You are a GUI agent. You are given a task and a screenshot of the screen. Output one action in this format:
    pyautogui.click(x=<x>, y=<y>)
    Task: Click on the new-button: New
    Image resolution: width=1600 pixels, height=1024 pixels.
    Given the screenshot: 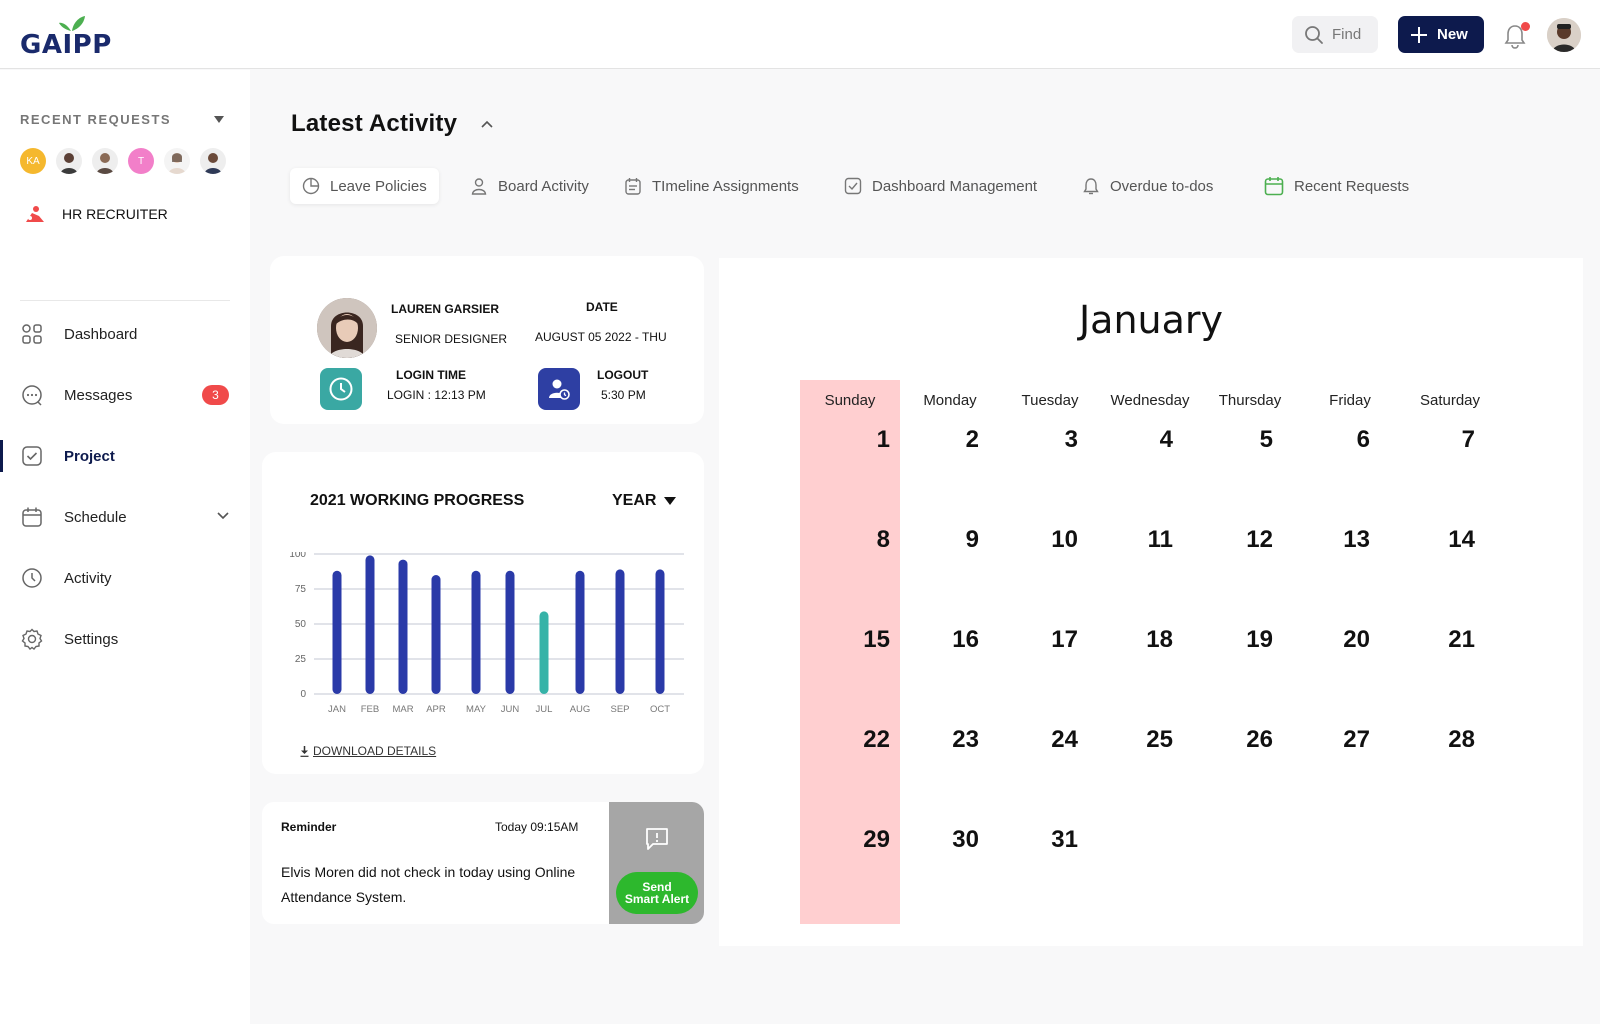 What is the action you would take?
    pyautogui.click(x=1441, y=34)
    